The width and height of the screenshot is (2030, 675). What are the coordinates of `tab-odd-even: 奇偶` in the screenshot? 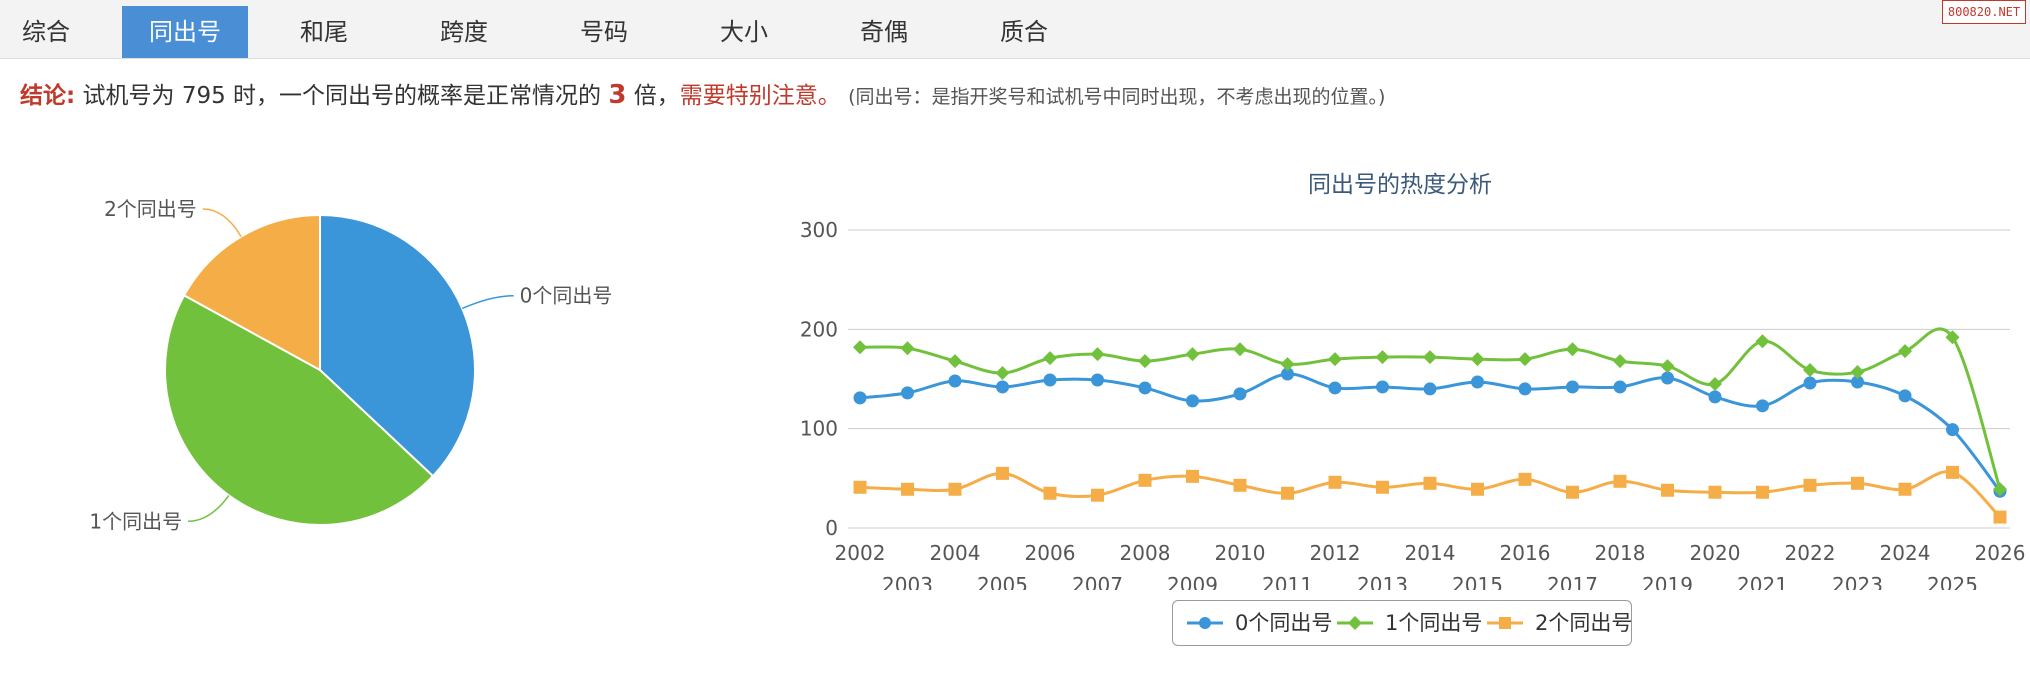 It's located at (884, 32).